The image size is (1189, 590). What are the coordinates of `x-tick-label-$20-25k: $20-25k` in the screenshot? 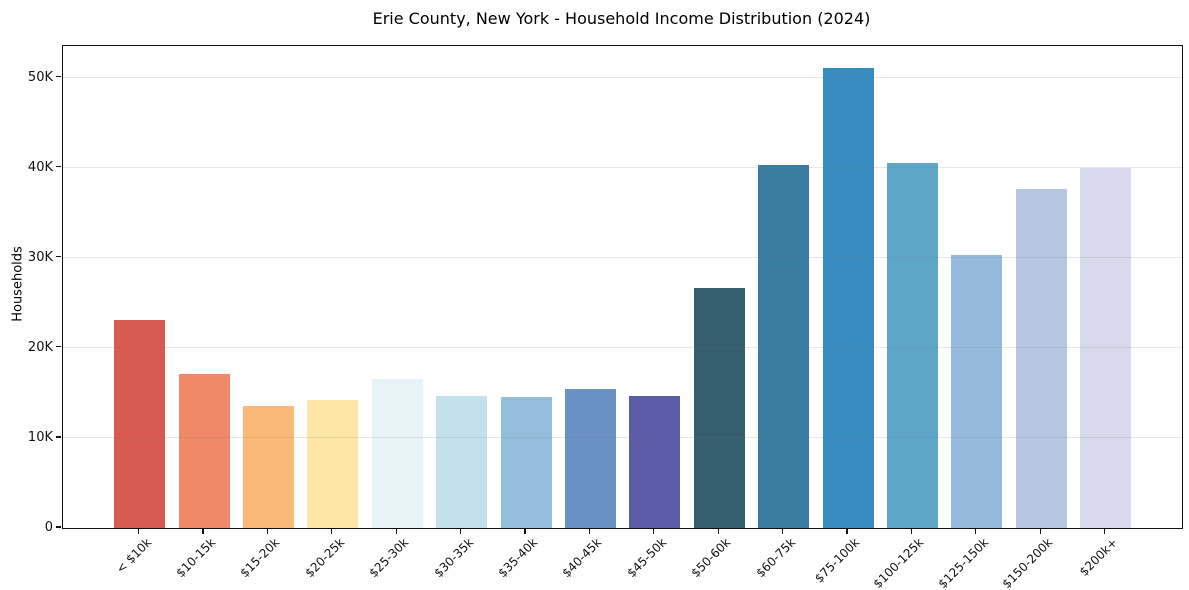 It's located at (324, 558).